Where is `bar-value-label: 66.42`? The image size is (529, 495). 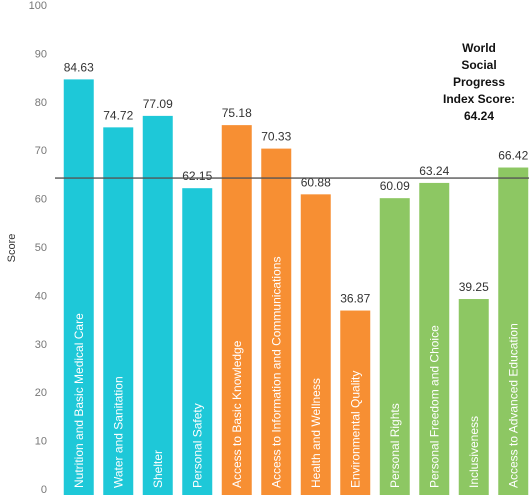 bar-value-label: 66.42 is located at coordinates (513, 156).